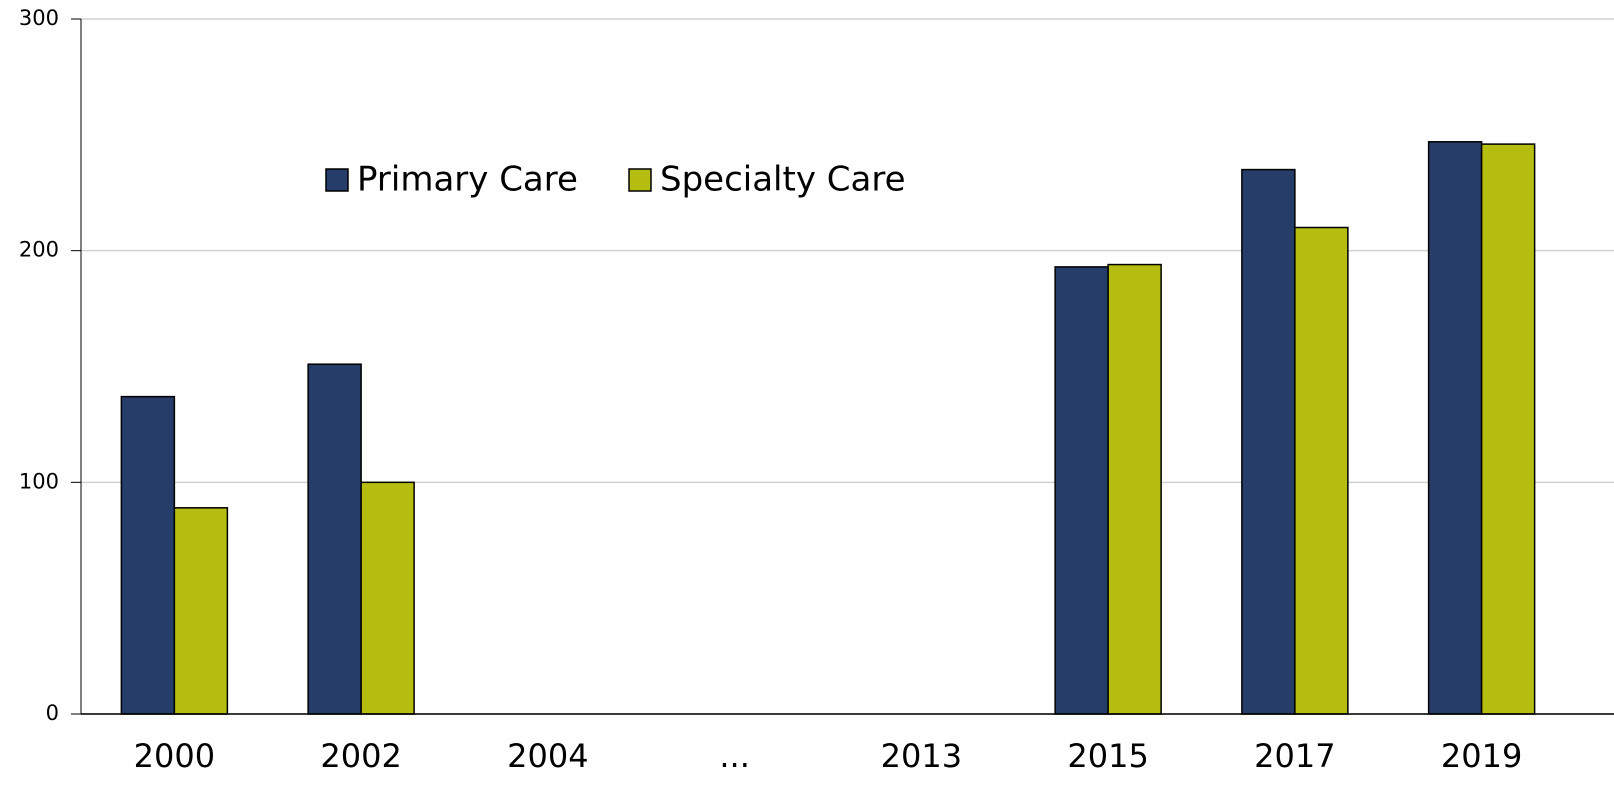 Image resolution: width=1614 pixels, height=799 pixels. What do you see at coordinates (1294, 756) in the screenshot?
I see `x-tick-label: 2017` at bounding box center [1294, 756].